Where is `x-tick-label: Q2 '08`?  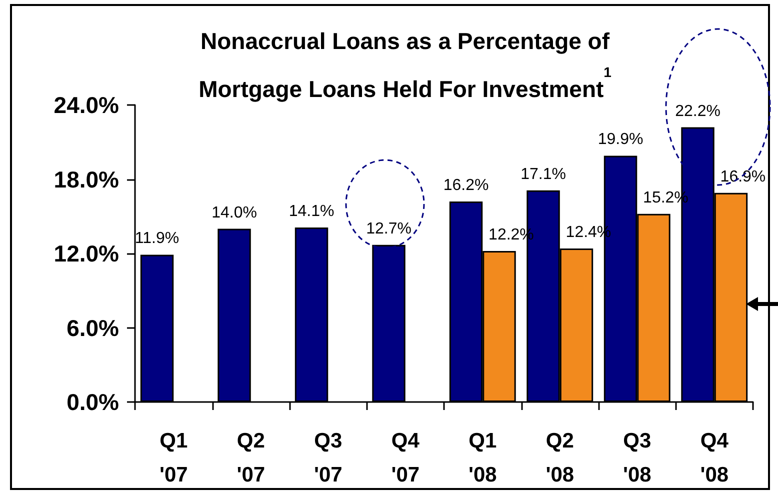
x-tick-label: Q2 '08 is located at coordinates (560, 458).